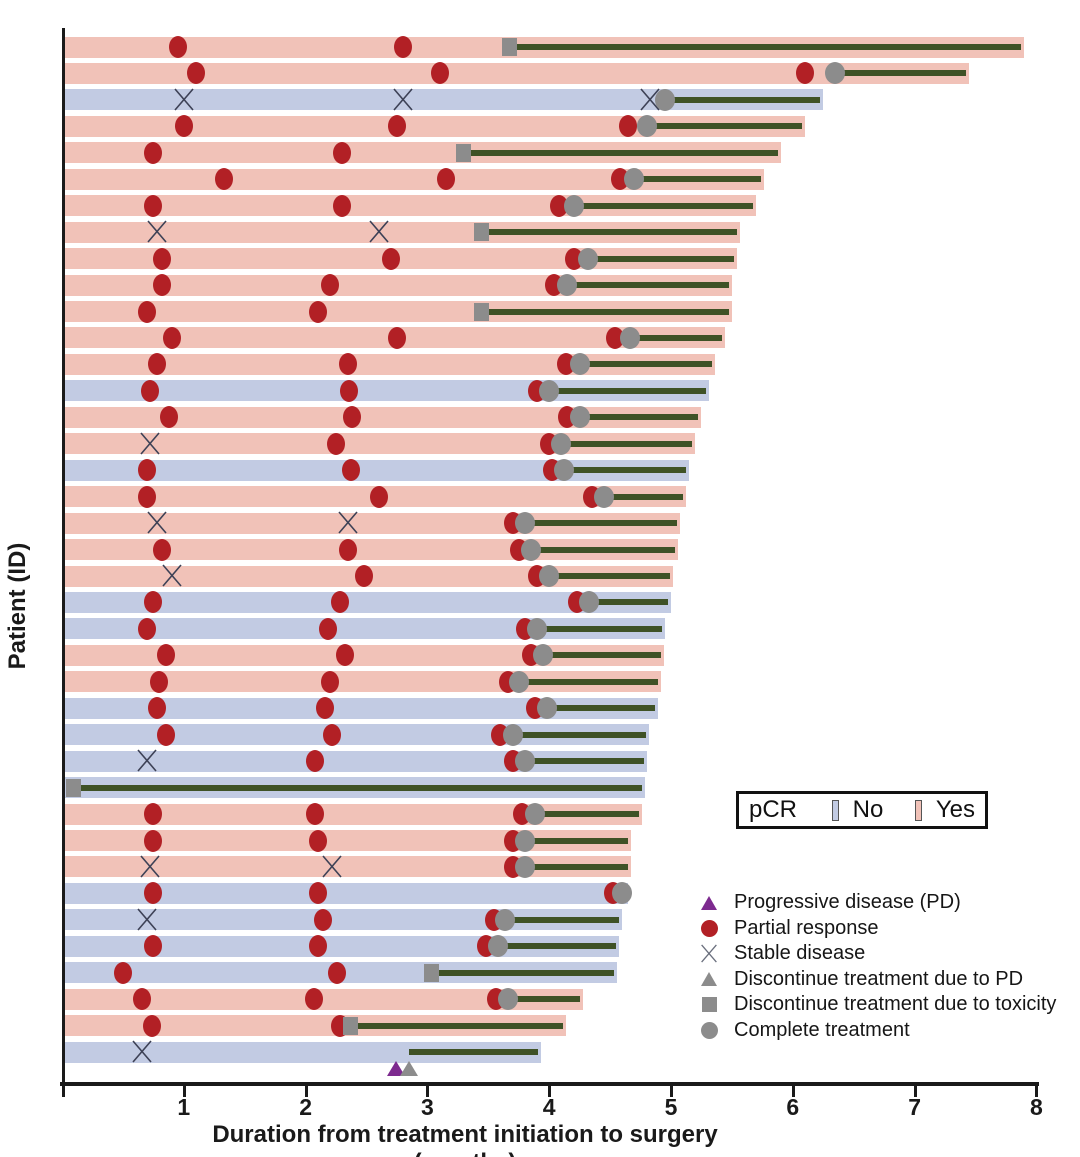 The image size is (1080, 1157). Describe the element at coordinates (806, 927) in the screenshot. I see `marker-legend-label: Partial response` at that location.